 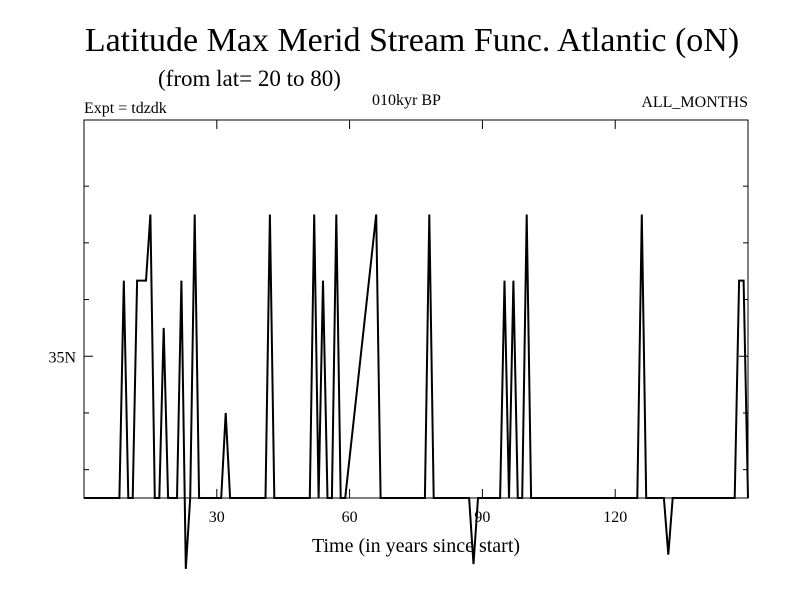 I want to click on x-tick-label: 90, so click(x=482, y=517).